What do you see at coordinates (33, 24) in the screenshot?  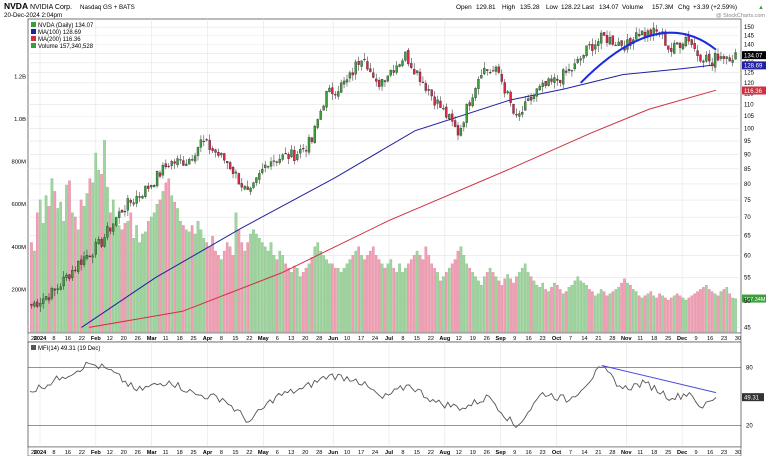 I see `legend-swatch-price` at bounding box center [33, 24].